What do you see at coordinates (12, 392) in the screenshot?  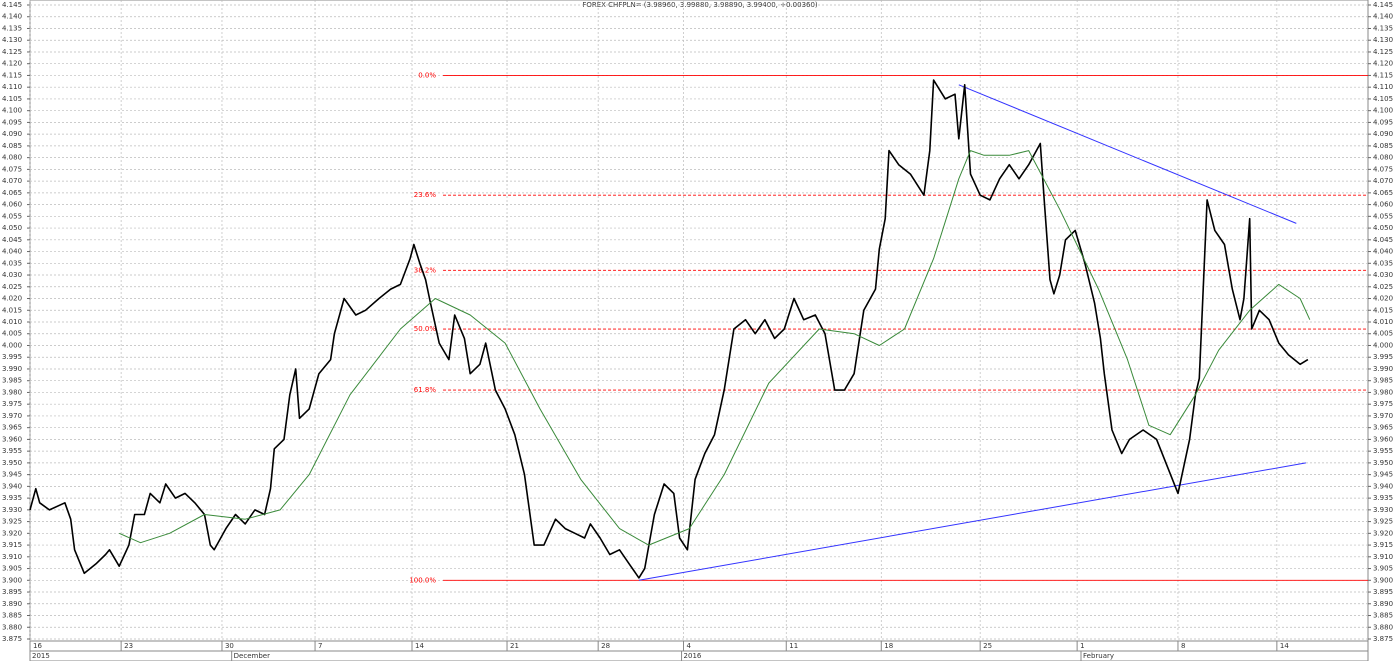 I see `y-tick-label: 3.980` at bounding box center [12, 392].